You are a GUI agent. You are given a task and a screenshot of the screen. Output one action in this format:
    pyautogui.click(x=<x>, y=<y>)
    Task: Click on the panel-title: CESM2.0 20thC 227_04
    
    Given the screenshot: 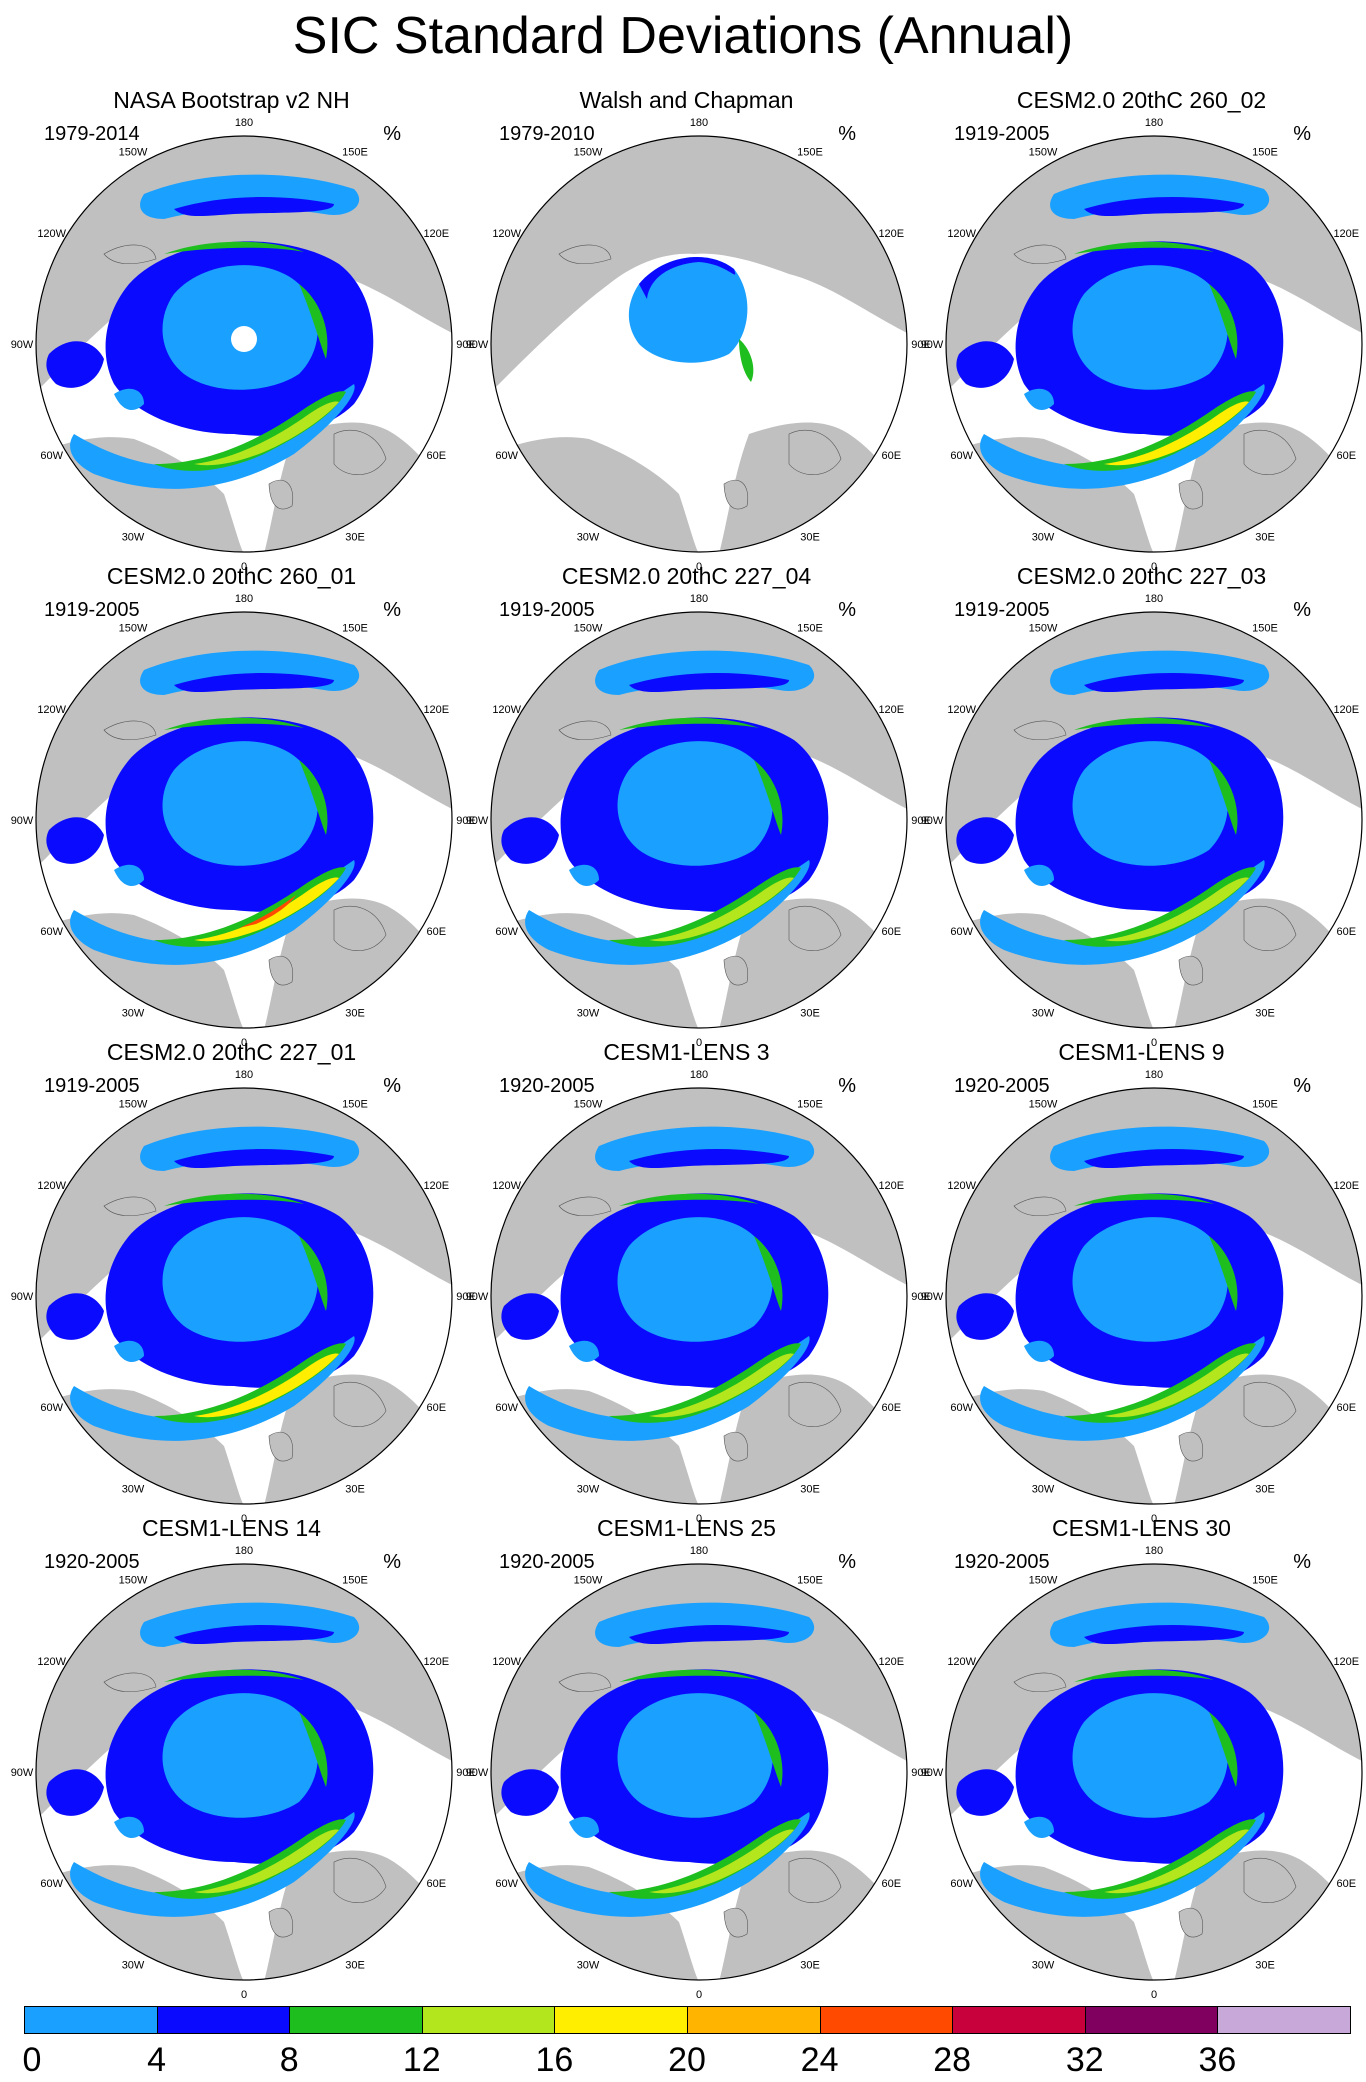 What is the action you would take?
    pyautogui.click(x=686, y=576)
    